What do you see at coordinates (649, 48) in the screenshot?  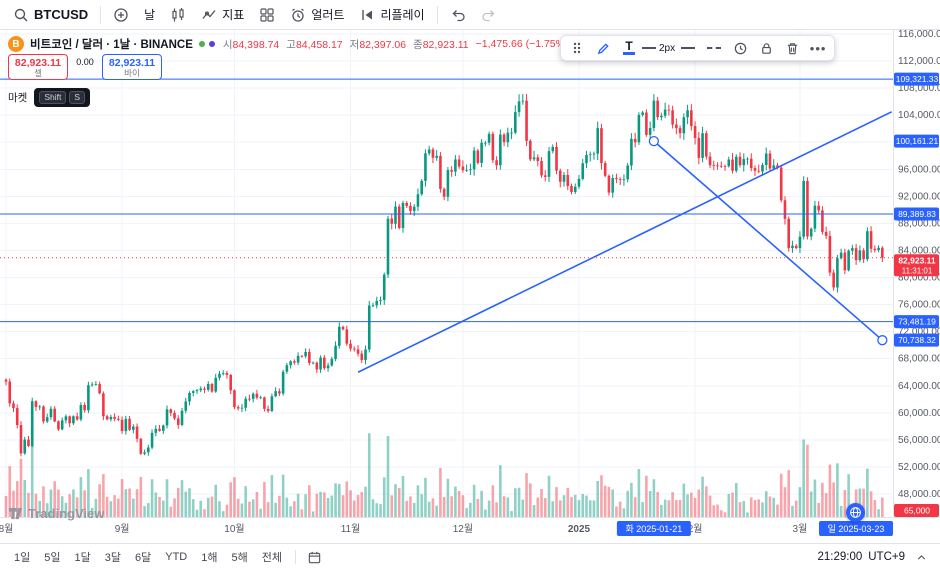 I see `line-width-icon` at bounding box center [649, 48].